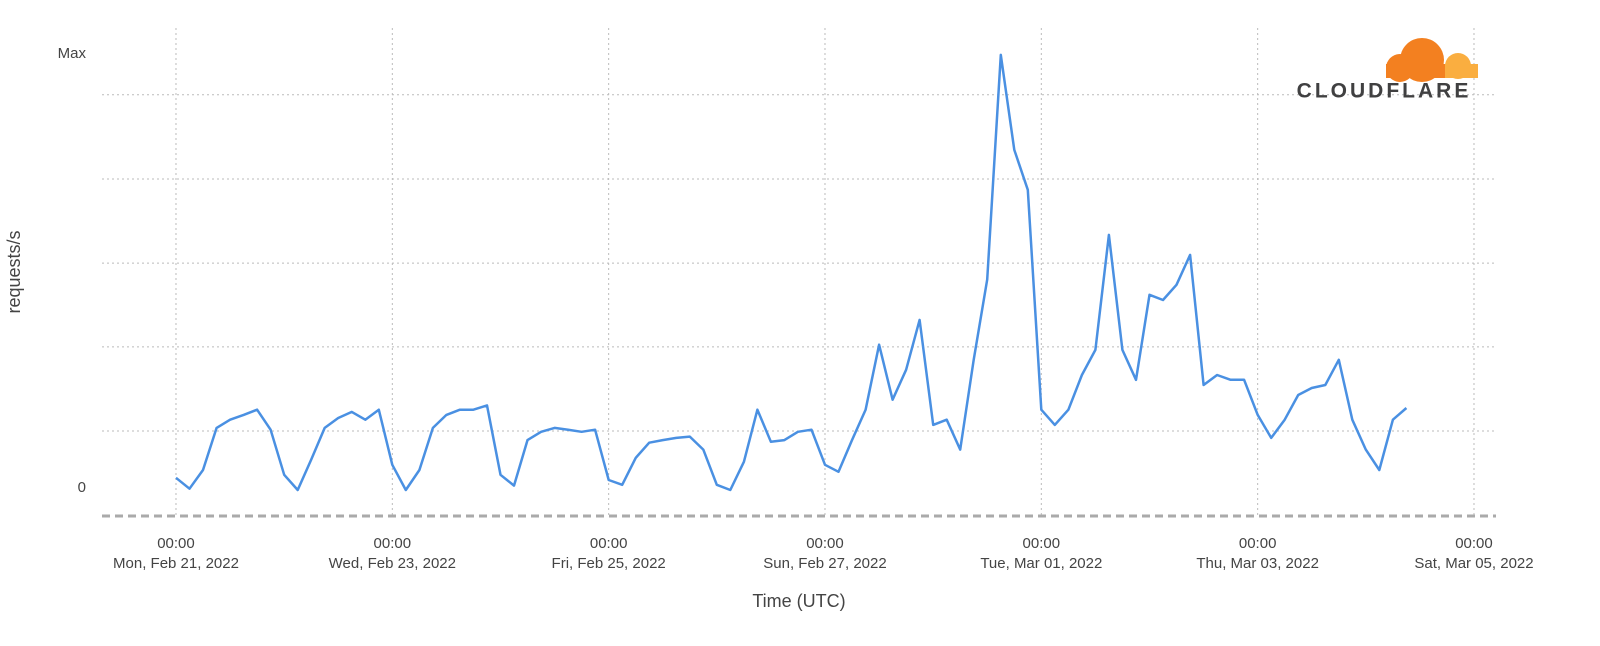 The height and width of the screenshot is (646, 1600). What do you see at coordinates (14, 271) in the screenshot?
I see `y-axis-title: requests/s` at bounding box center [14, 271].